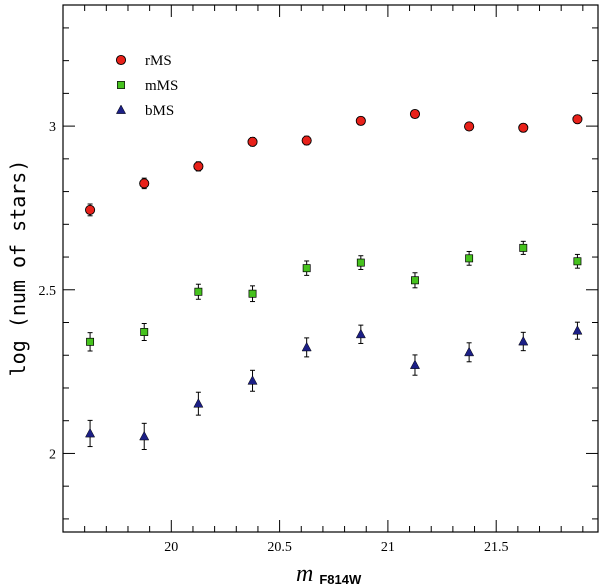 Image resolution: width=600 pixels, height=586 pixels. I want to click on y-axis-title: log (num of stars), so click(18, 268).